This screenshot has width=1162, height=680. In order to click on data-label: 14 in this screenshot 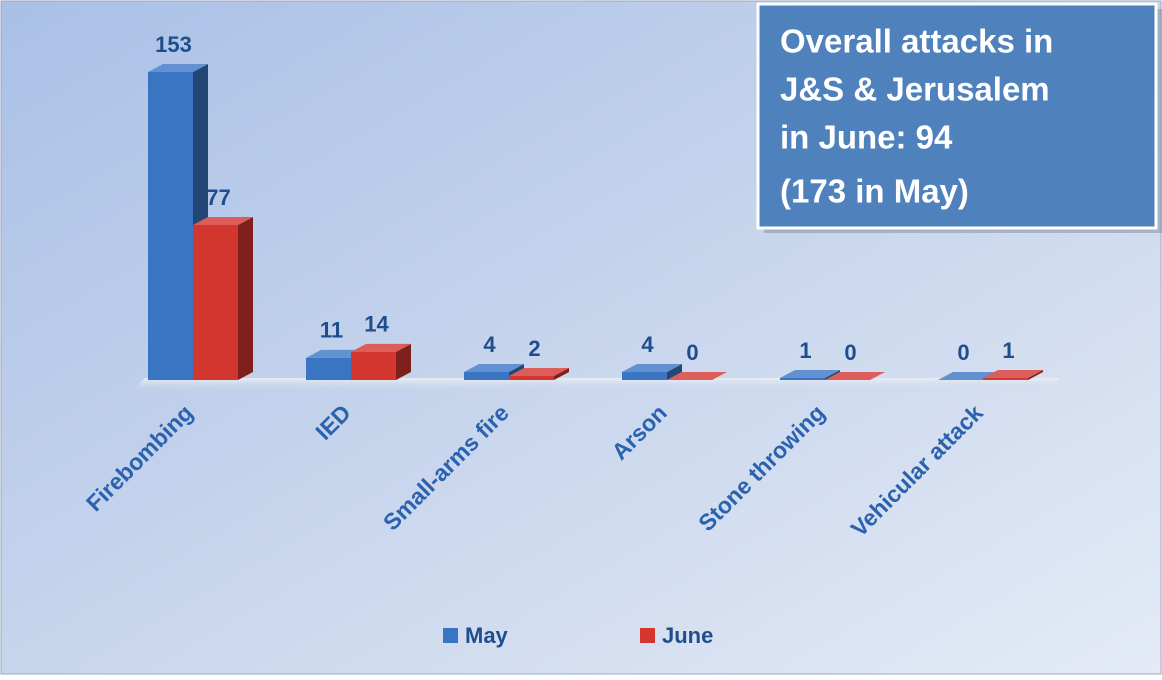, I will do `click(376, 324)`.